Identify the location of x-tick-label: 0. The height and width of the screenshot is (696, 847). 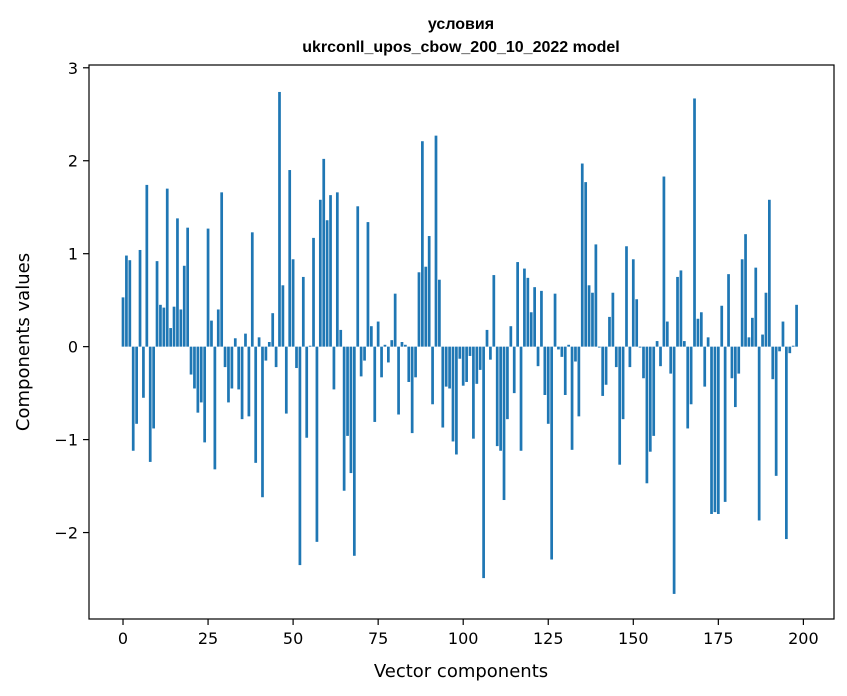
(123, 638).